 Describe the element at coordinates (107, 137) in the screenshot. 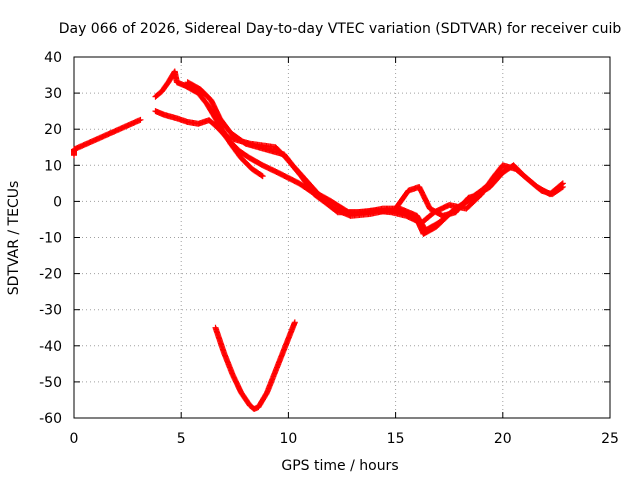

I see `series-outliers` at that location.